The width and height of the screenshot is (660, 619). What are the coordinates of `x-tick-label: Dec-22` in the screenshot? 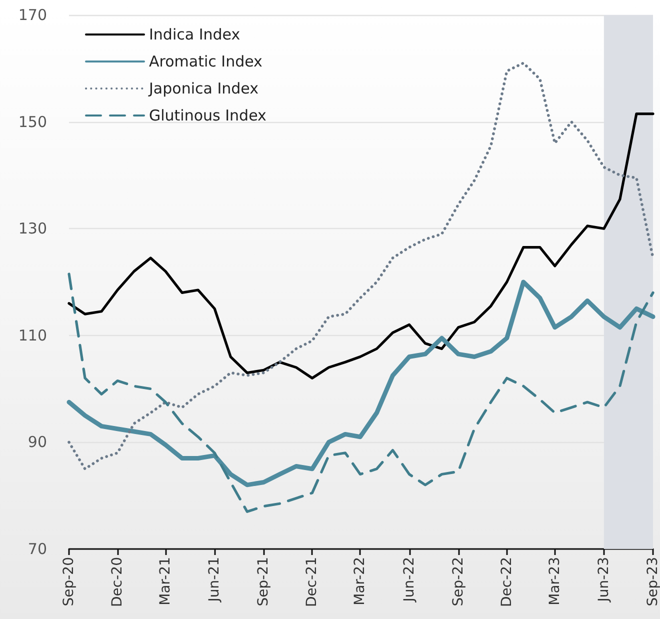 It's located at (506, 582).